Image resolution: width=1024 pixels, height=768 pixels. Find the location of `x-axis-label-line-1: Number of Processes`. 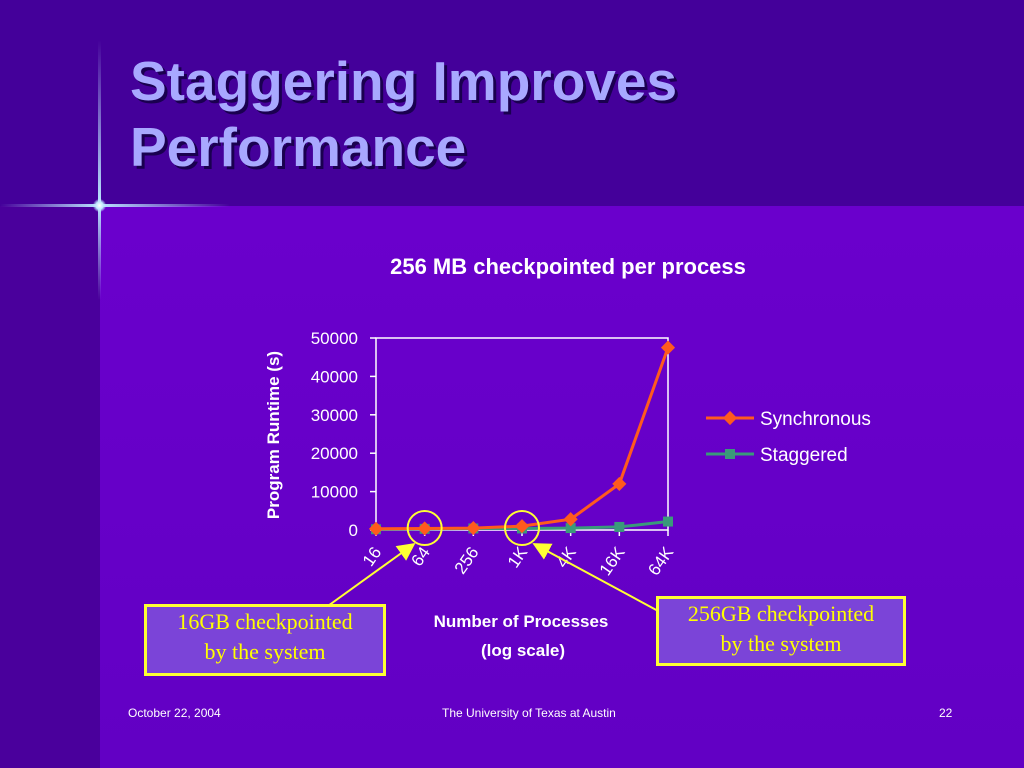

x-axis-label-line-1: Number of Processes is located at coordinates (521, 621).